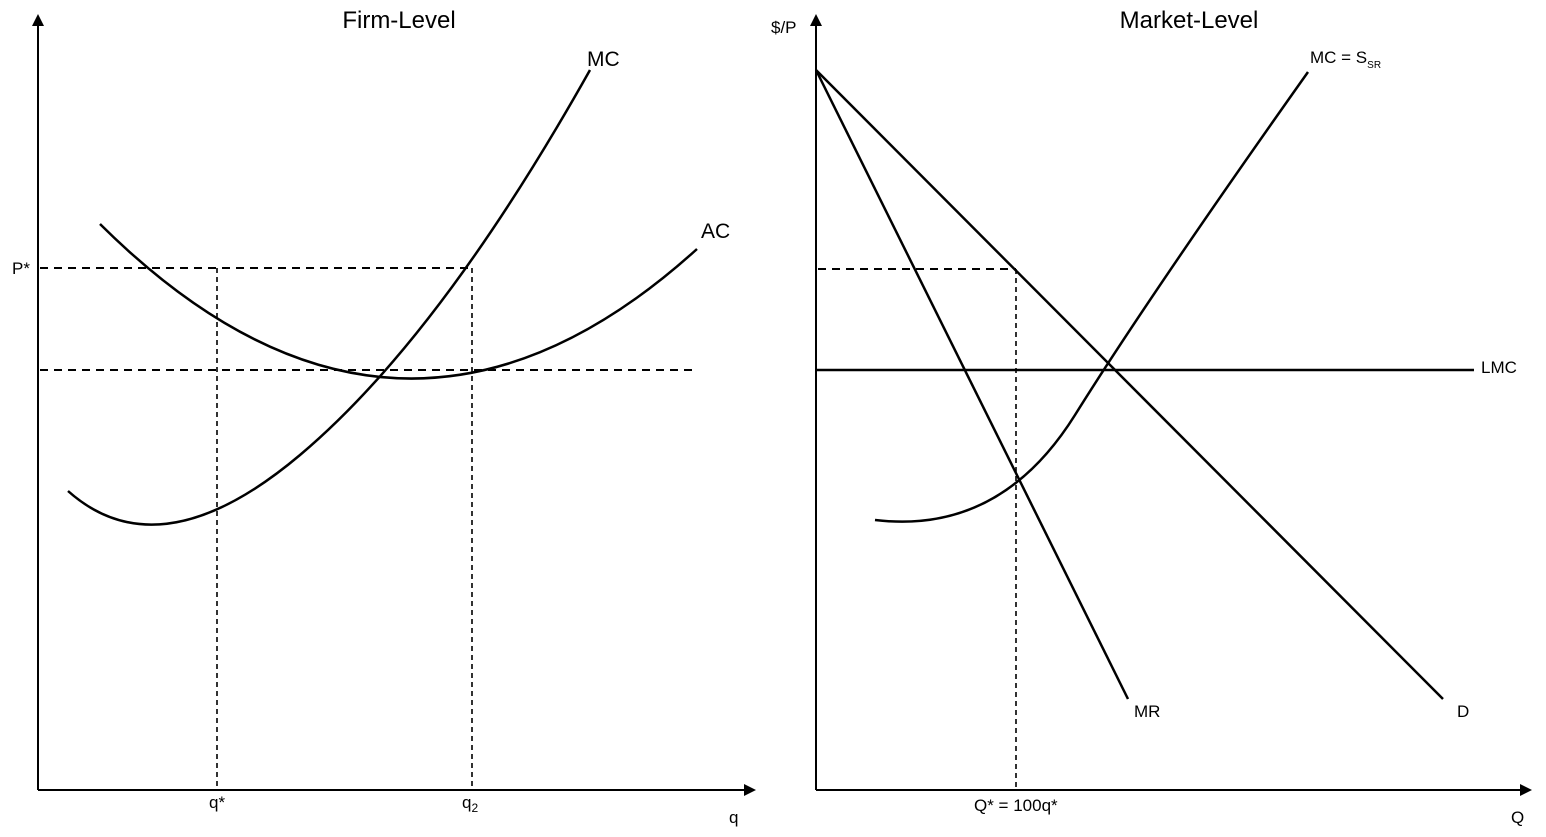  I want to click on market-mc-supply-label: MC = SSR, so click(1345, 59).